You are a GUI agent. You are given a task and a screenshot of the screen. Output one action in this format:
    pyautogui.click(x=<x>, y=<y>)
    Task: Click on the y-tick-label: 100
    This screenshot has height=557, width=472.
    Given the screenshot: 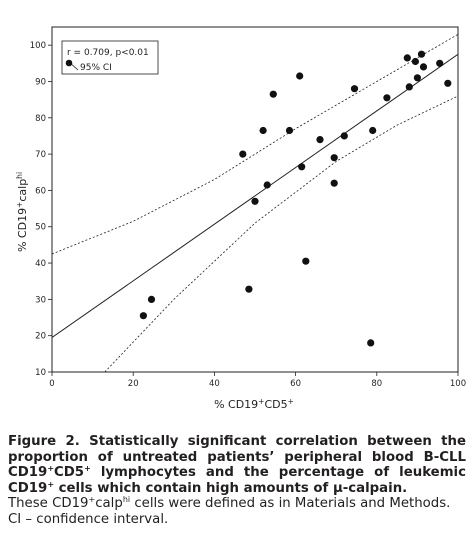 What is the action you would take?
    pyautogui.click(x=38, y=46)
    